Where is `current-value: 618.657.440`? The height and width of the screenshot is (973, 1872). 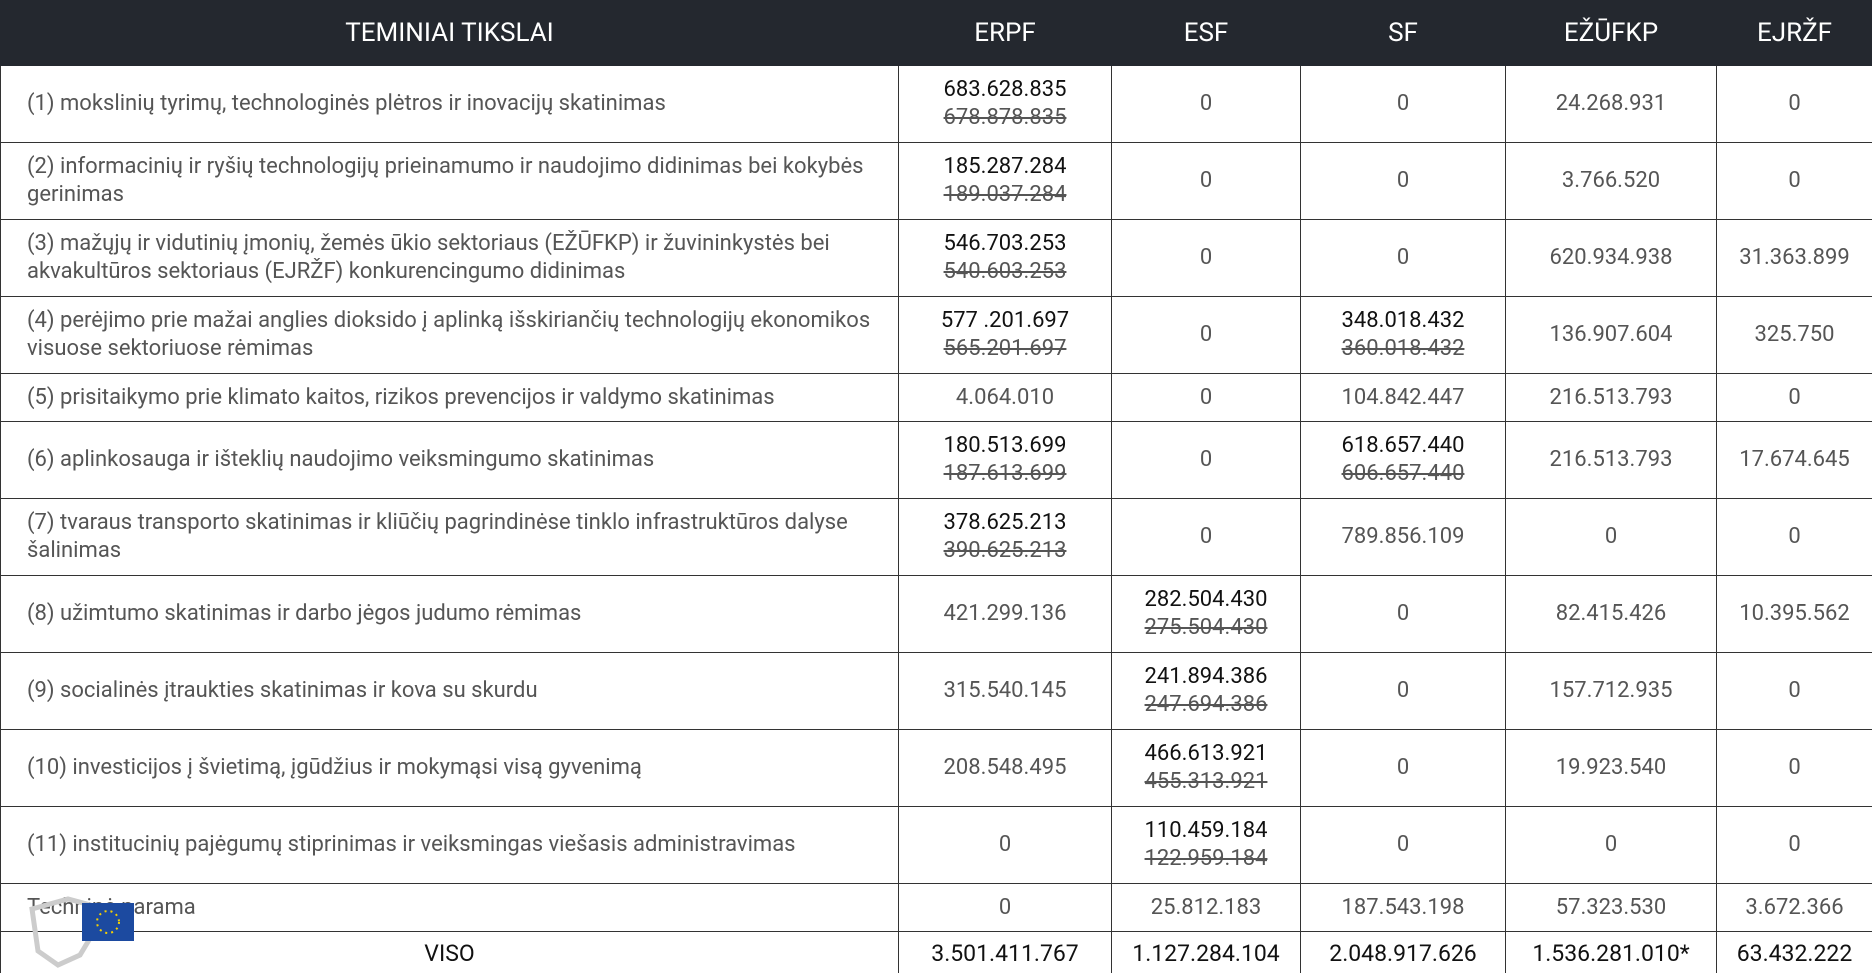 current-value: 618.657.440 is located at coordinates (1403, 445).